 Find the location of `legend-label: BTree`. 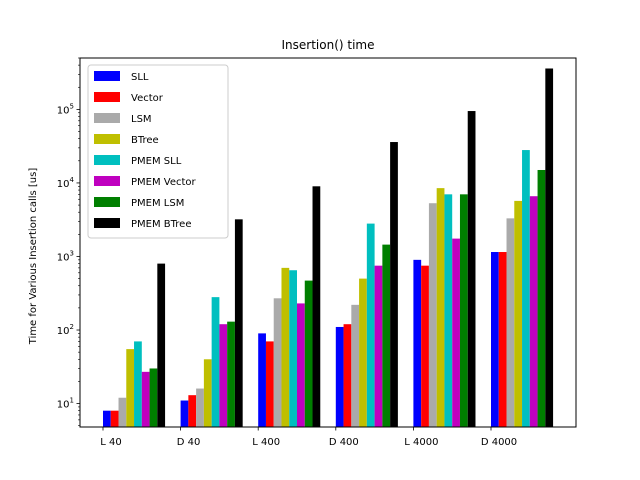

legend-label: BTree is located at coordinates (145, 140).